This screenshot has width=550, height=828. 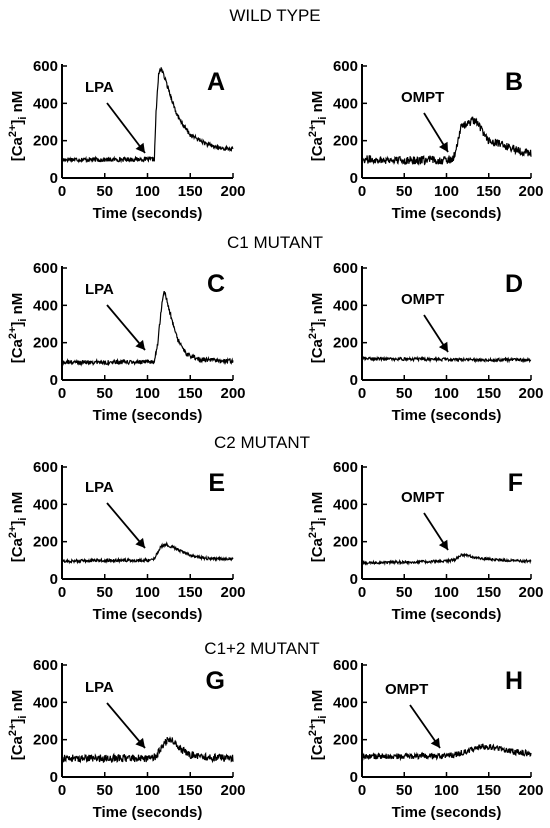 What do you see at coordinates (232, 790) in the screenshot?
I see `panel-g-x-tick-label: 200` at bounding box center [232, 790].